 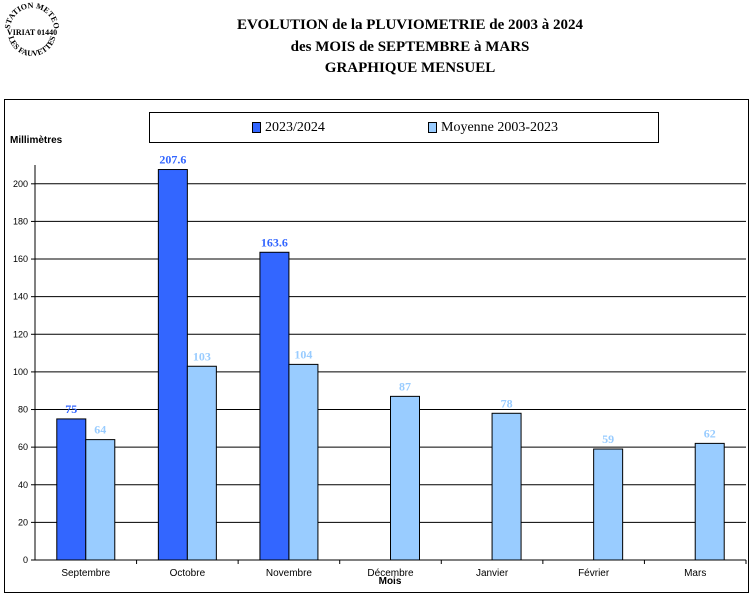 I want to click on y-tick-label: 100, so click(x=20, y=372).